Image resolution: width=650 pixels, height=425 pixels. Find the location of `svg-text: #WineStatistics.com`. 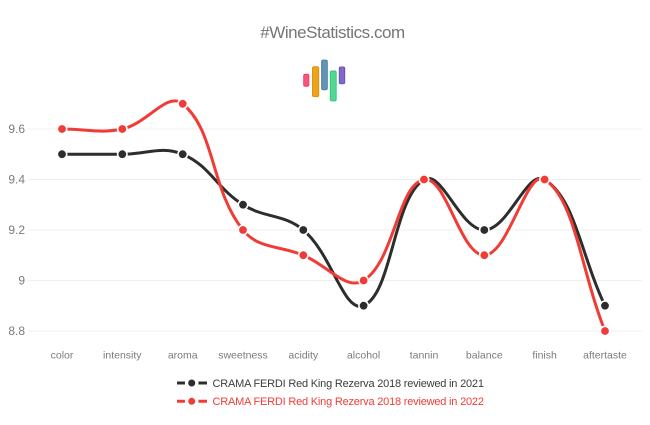

svg-text: #WineStatistics.com is located at coordinates (332, 32).